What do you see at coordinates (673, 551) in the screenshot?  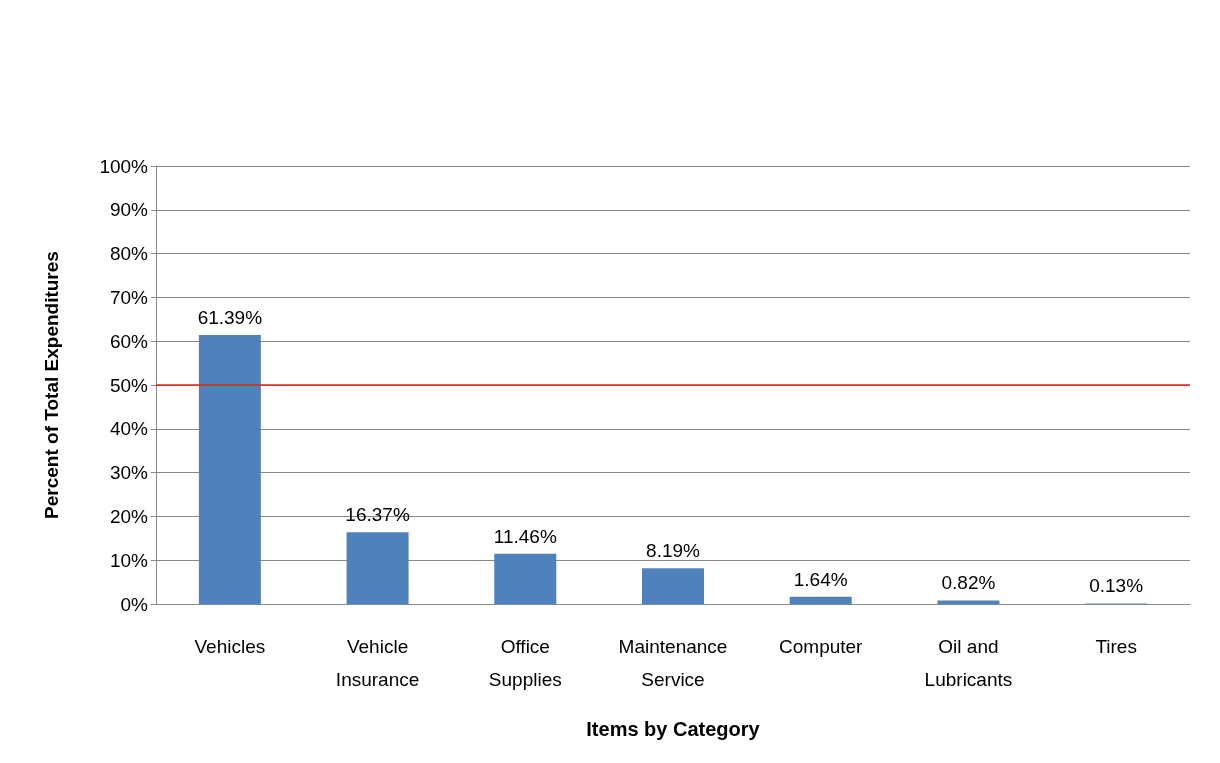 I see `data-label: 8.19%` at bounding box center [673, 551].